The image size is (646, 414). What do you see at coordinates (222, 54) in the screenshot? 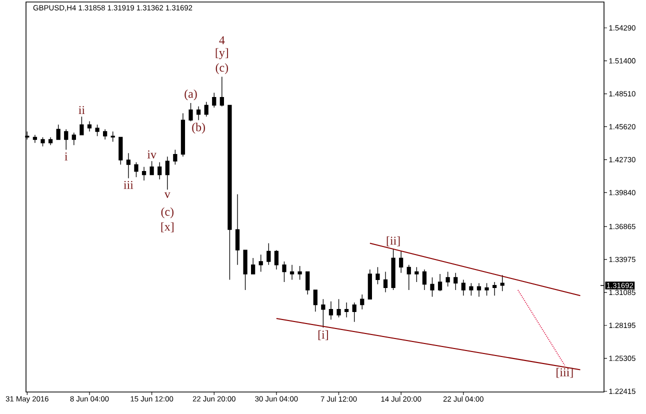
I see `annotation: [y]` at bounding box center [222, 54].